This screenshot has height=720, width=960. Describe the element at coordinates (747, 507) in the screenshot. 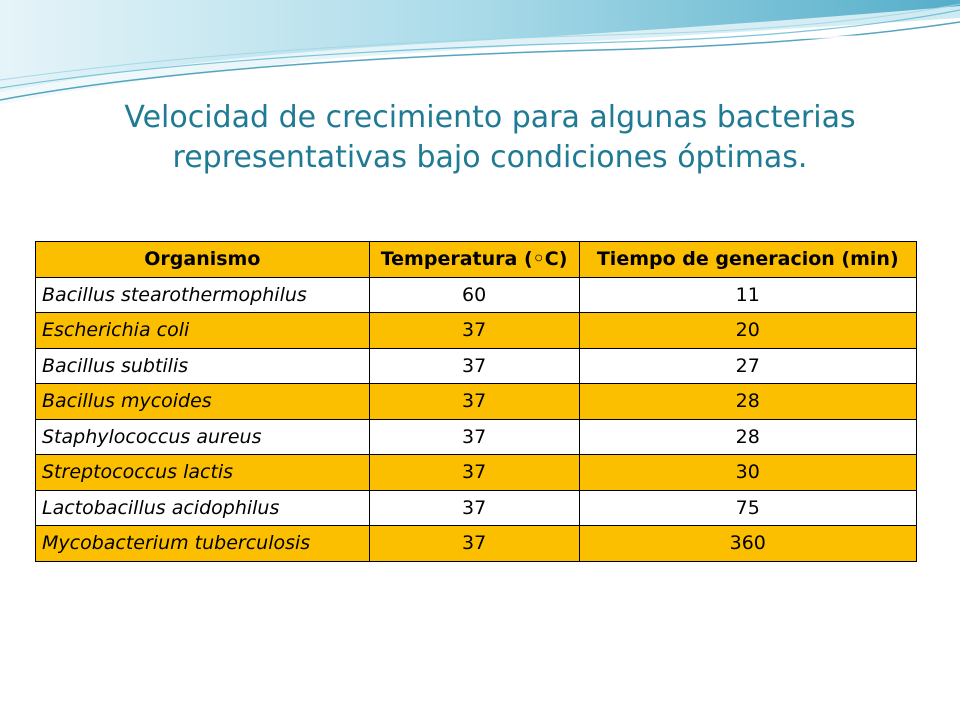

I see `generation-time-cell: 75` at that location.